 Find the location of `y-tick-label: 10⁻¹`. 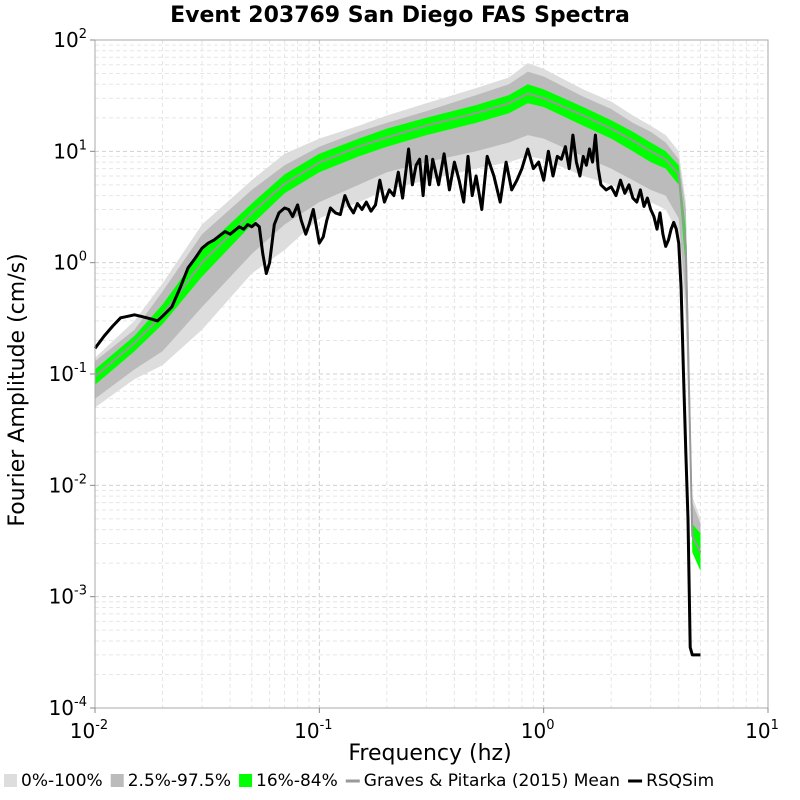

y-tick-label: 10⁻¹ is located at coordinates (68, 373).